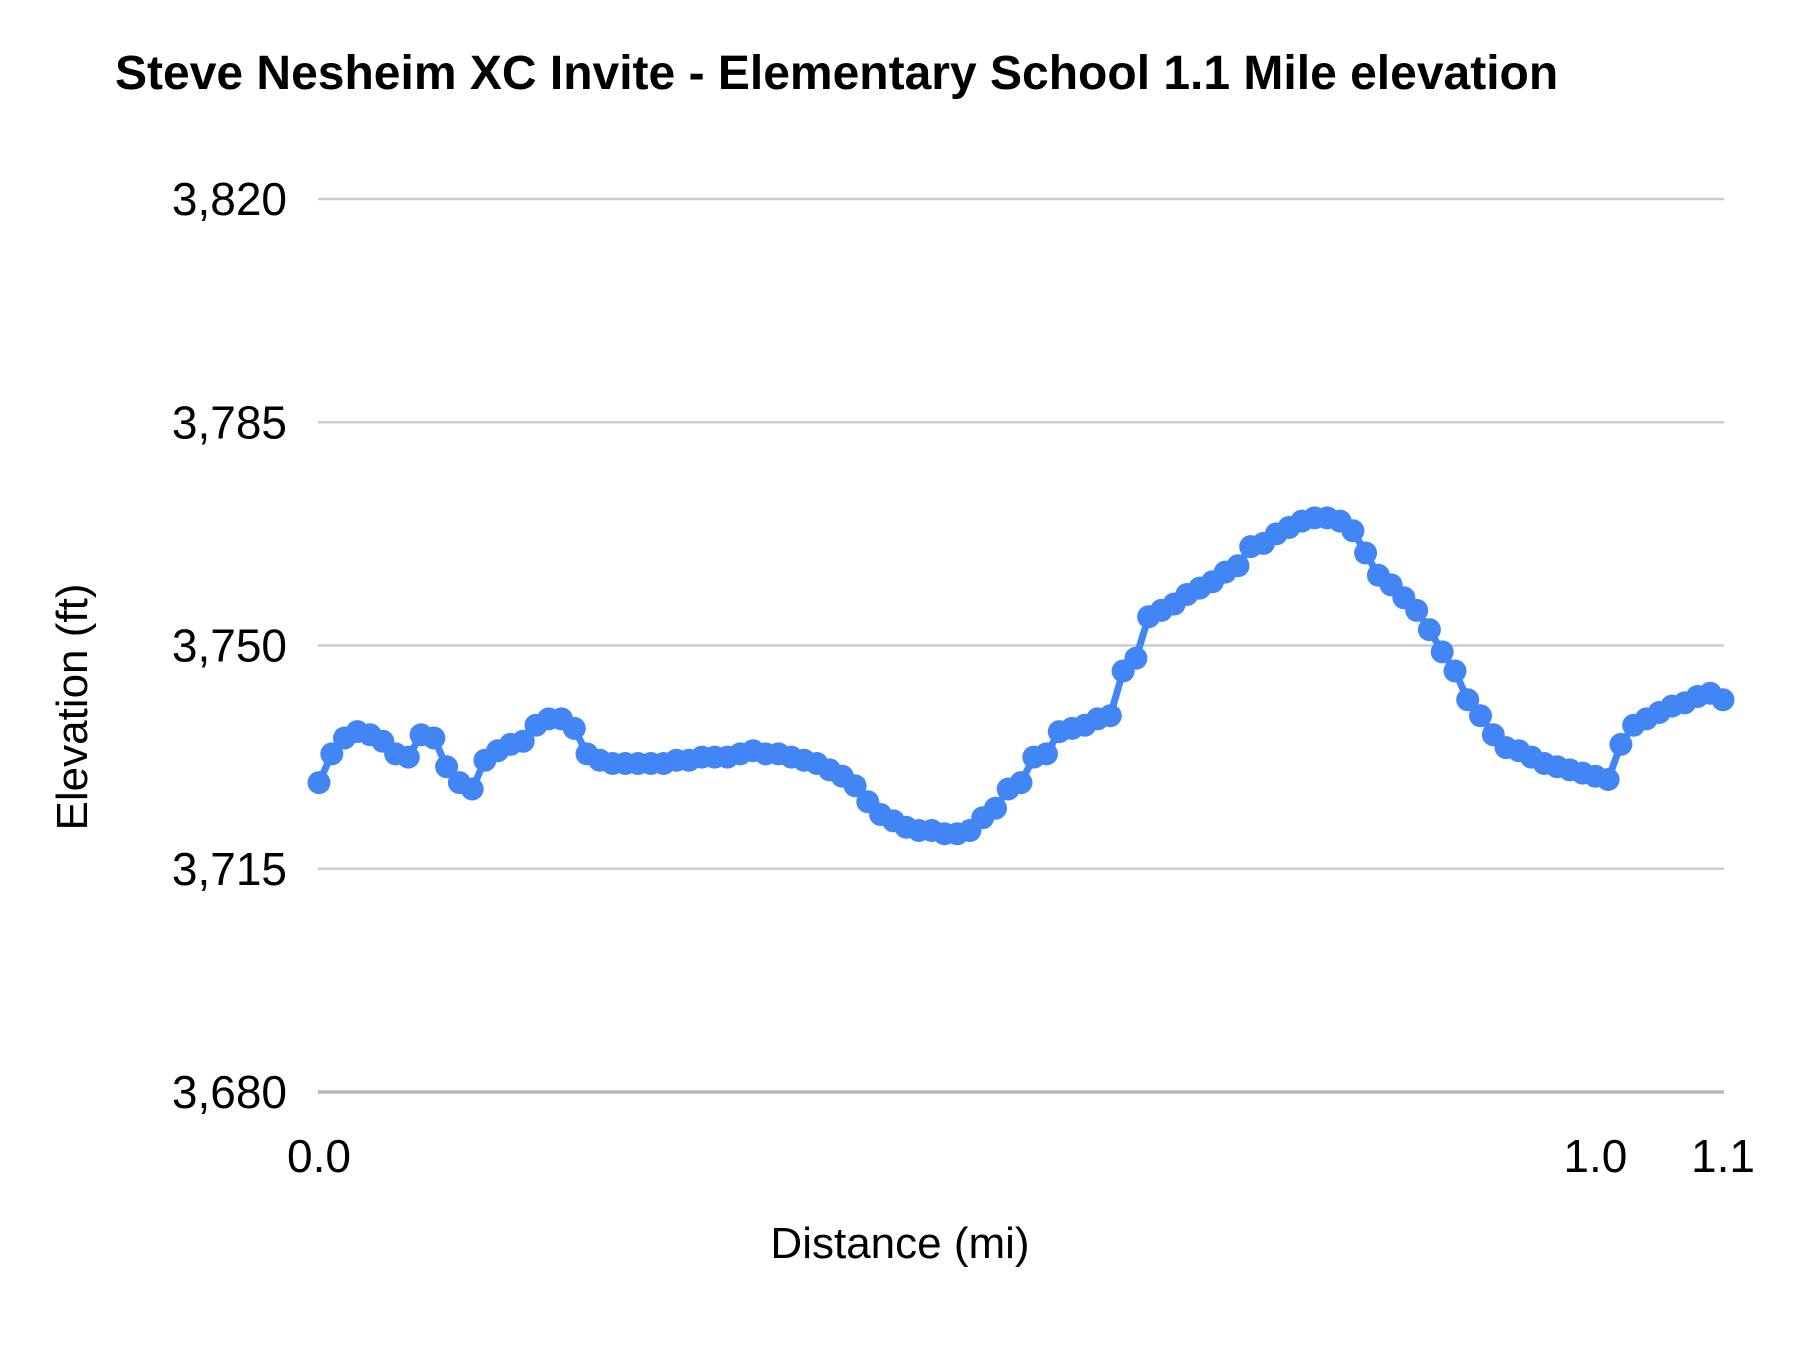 The image size is (1800, 1350). I want to click on x-tick-label: 1.0, so click(1595, 1156).